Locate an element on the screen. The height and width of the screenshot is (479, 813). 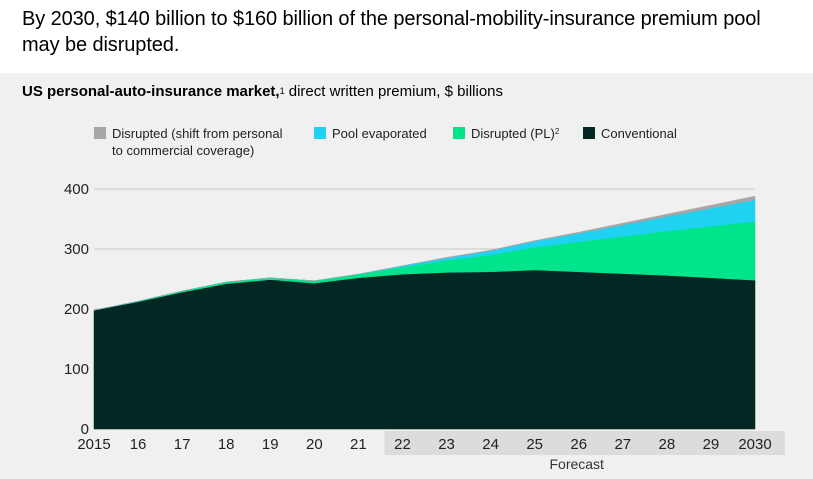
x-tick-label-20: 20 is located at coordinates (314, 444).